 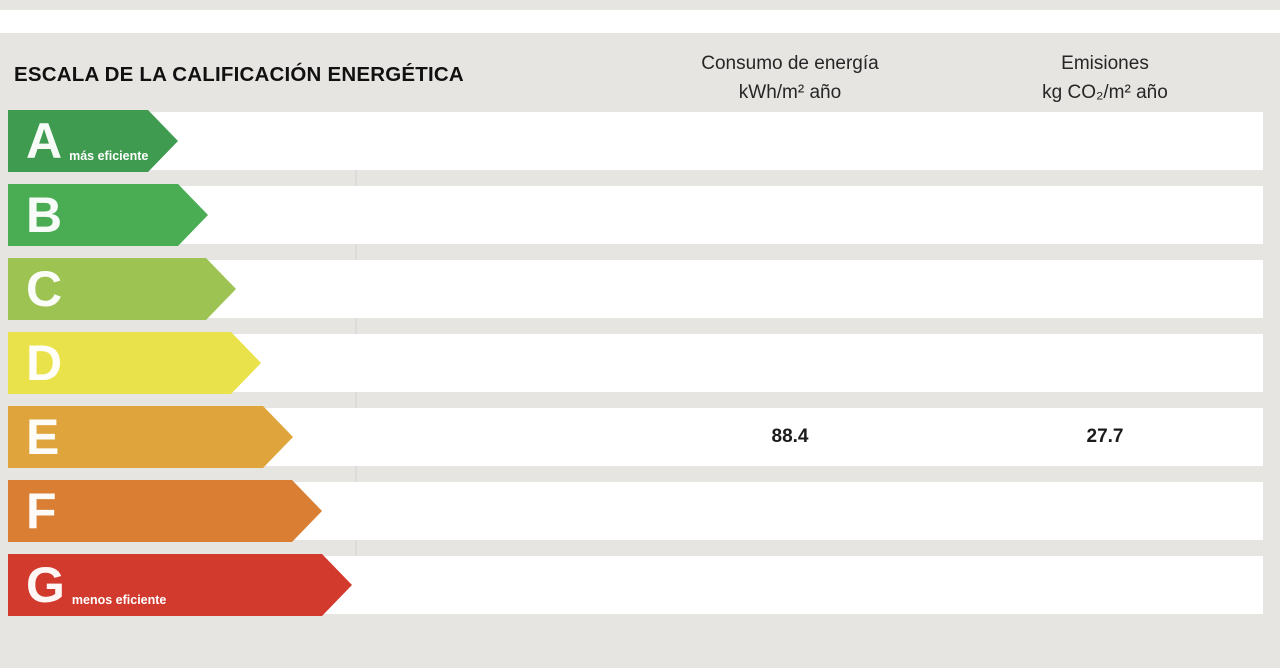 I want to click on column-header-consumo: Consumo de energía kWh/m² año, so click(x=790, y=78).